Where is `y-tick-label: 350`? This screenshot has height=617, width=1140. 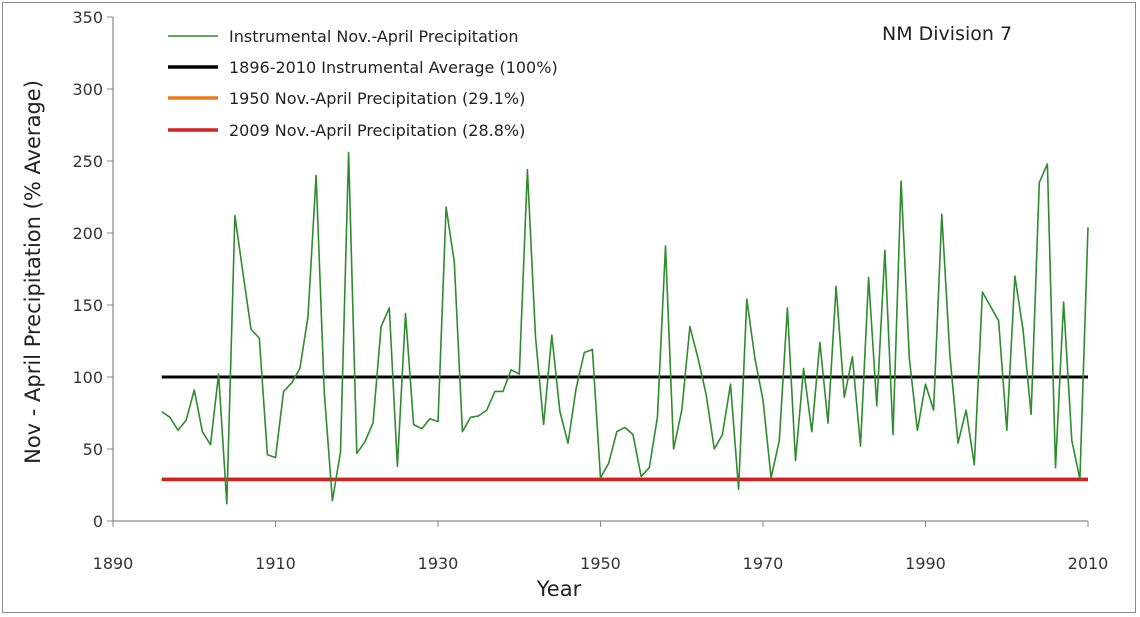 y-tick-label: 350 is located at coordinates (87, 17).